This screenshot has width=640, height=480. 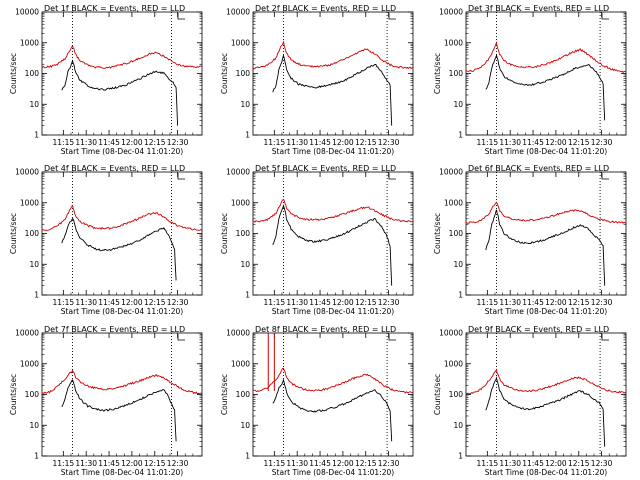 I want to click on panel-title: Det 7f BLACK = Events, RED = LLD, so click(x=114, y=329).